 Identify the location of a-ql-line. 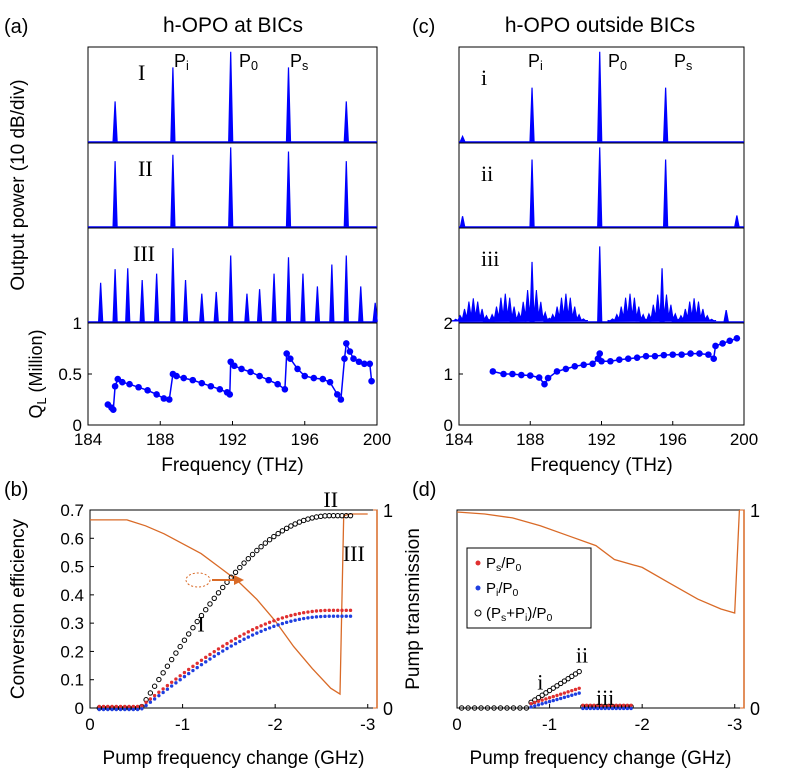
(240, 376).